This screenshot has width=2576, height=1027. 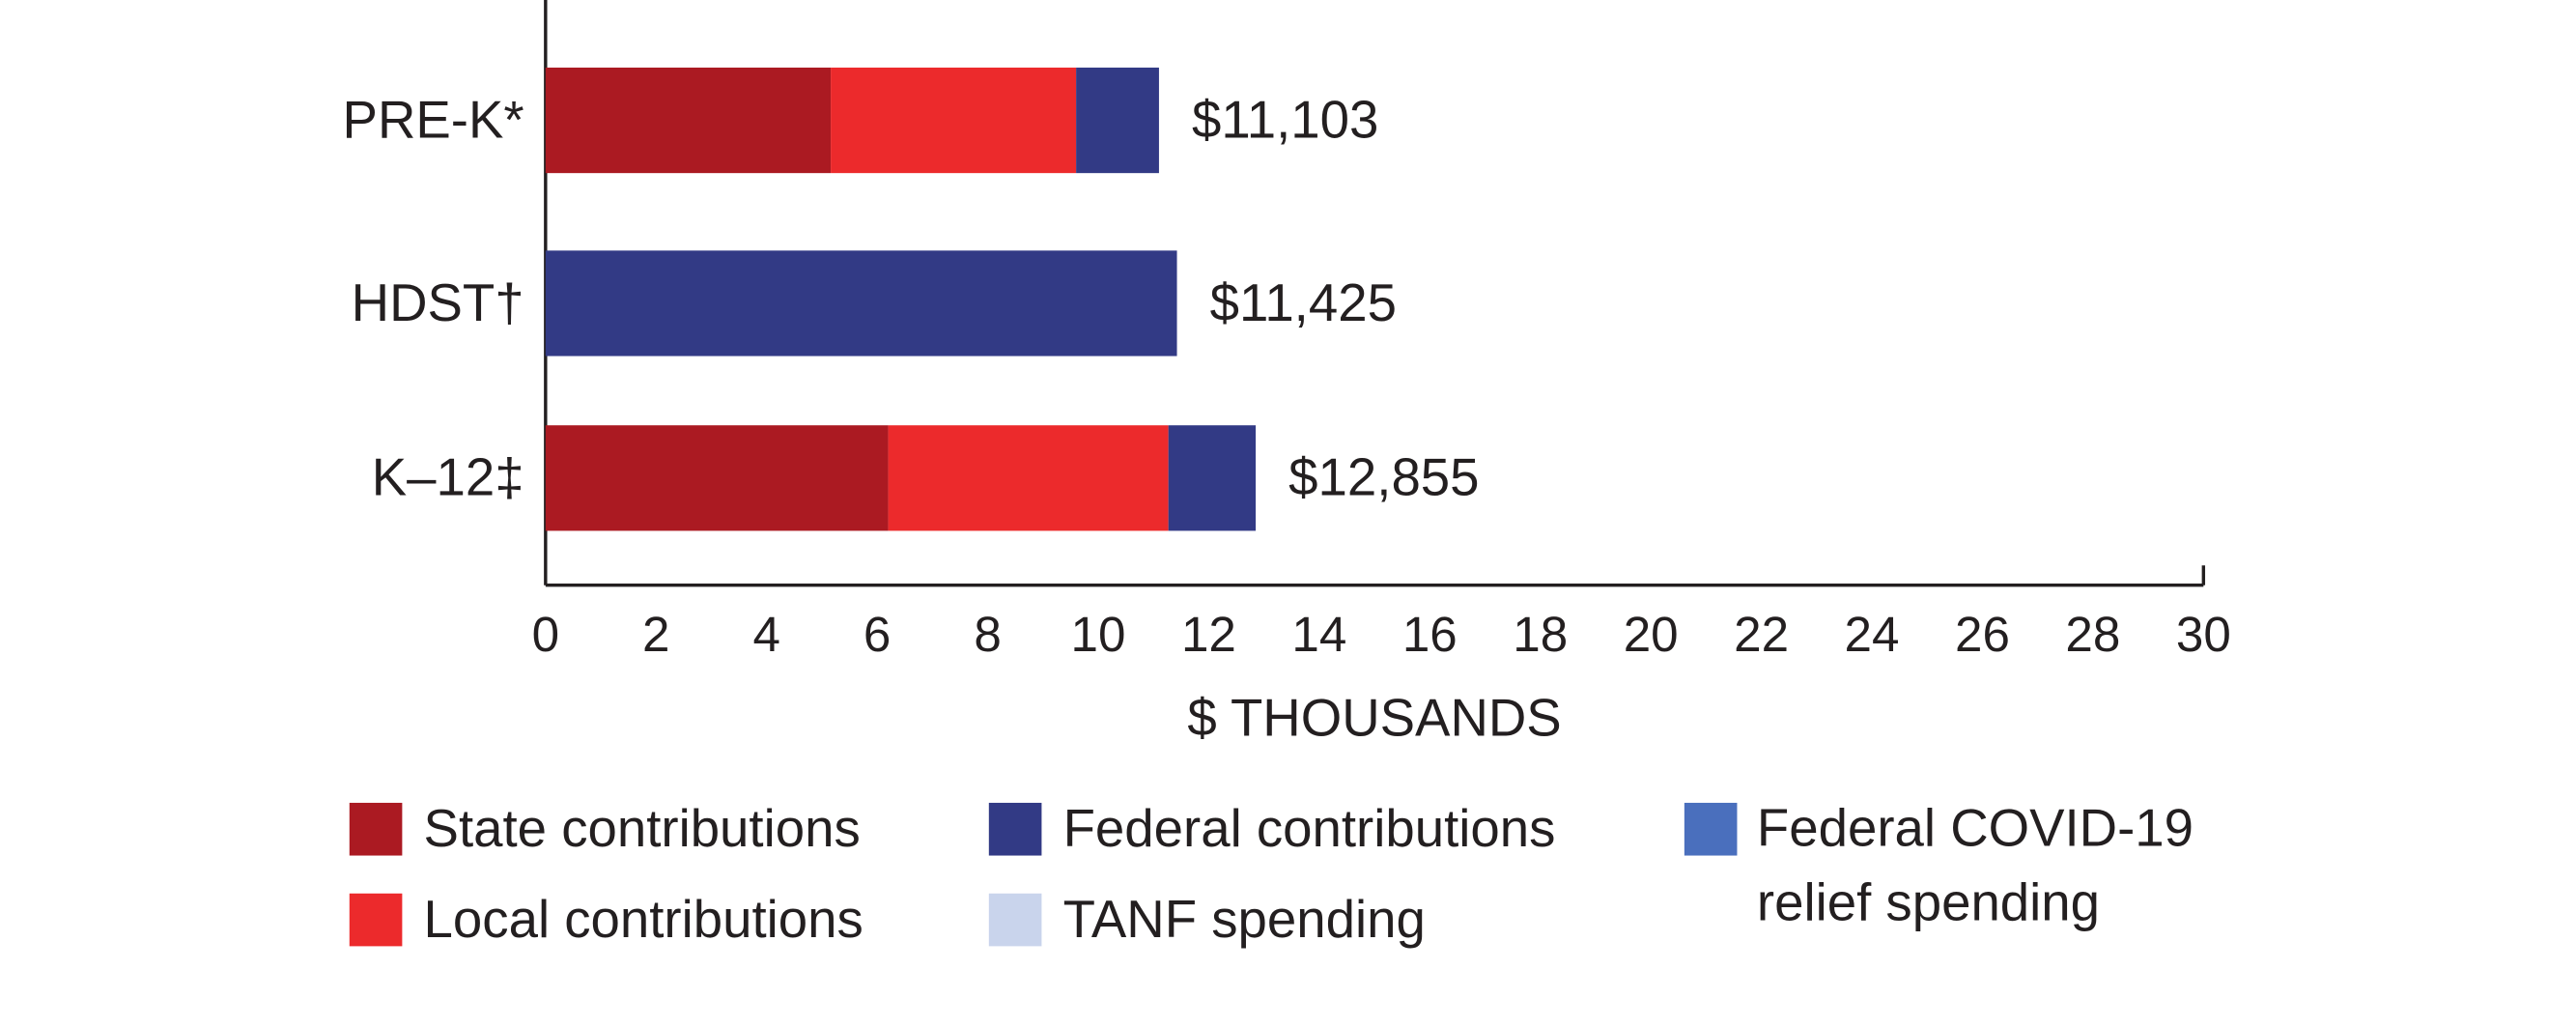 I want to click on x-axis-label: $ THOUSANDS, so click(x=1374, y=719).